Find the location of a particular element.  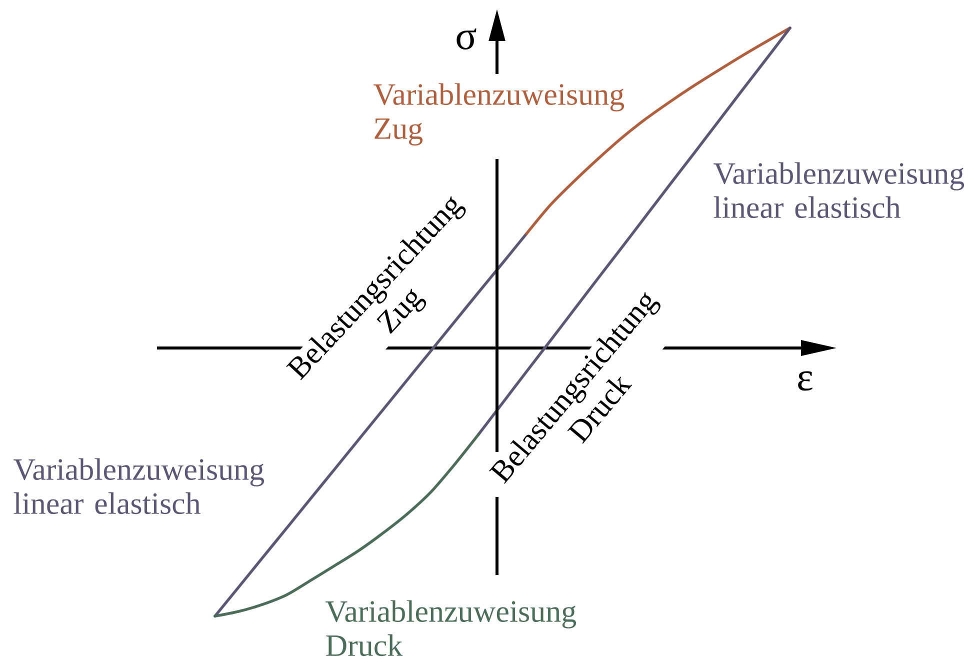

series-label: Variablenzuweisung Zug is located at coordinates (499, 114).